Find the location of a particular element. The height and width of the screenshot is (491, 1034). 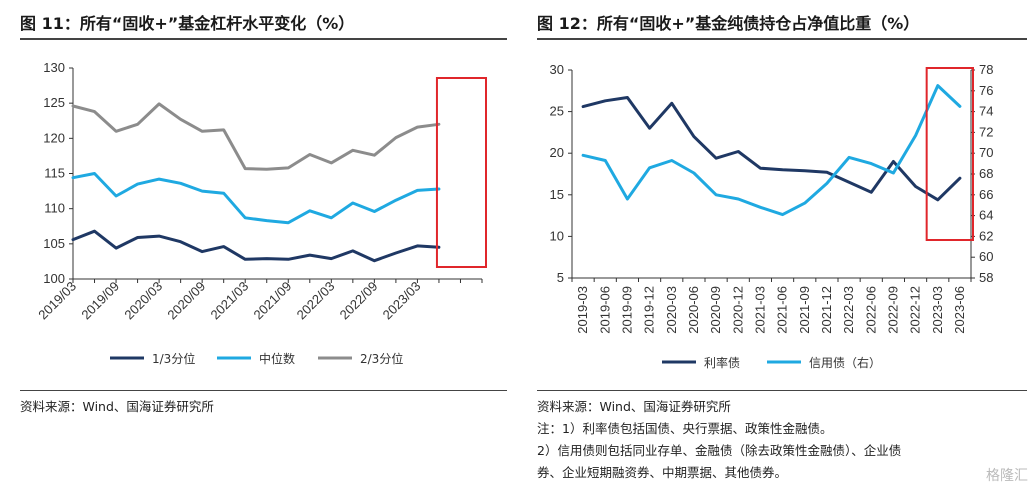

x-tick-label: 2023-06 is located at coordinates (959, 310).